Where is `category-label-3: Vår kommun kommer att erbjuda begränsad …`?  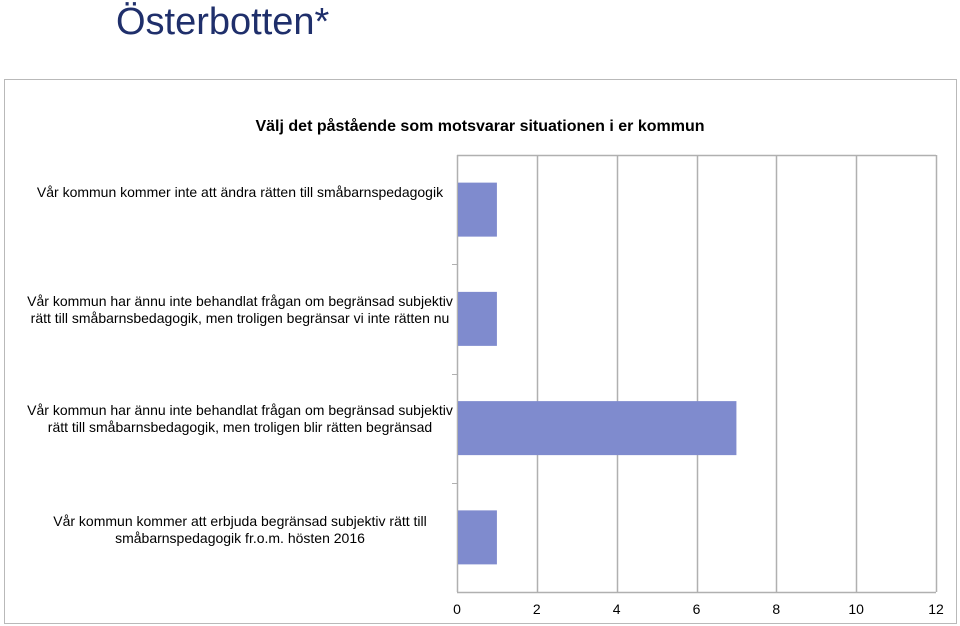
category-label-3: Vår kommun kommer att erbjuda begränsad … is located at coordinates (240, 530).